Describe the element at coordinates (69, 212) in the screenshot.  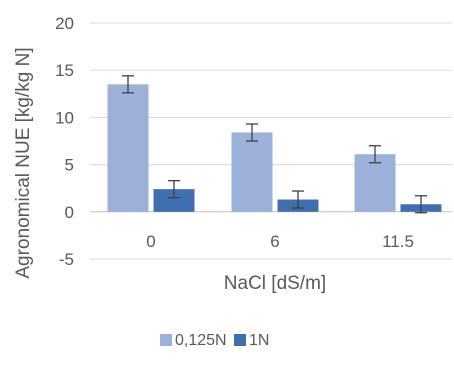
I see `y-tick-label: 0` at that location.